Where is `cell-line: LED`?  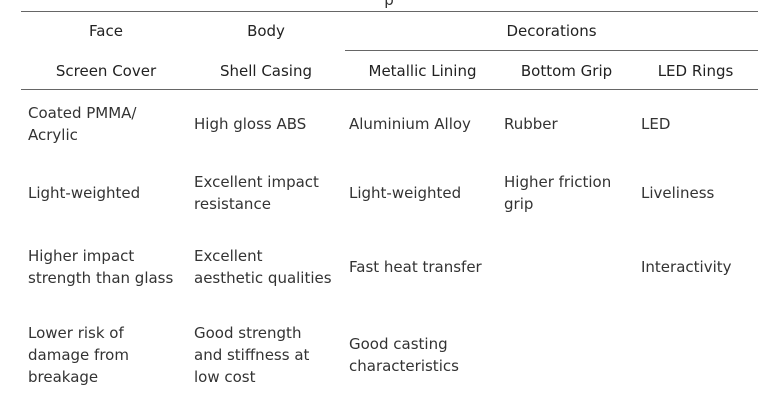 cell-line: LED is located at coordinates (656, 124).